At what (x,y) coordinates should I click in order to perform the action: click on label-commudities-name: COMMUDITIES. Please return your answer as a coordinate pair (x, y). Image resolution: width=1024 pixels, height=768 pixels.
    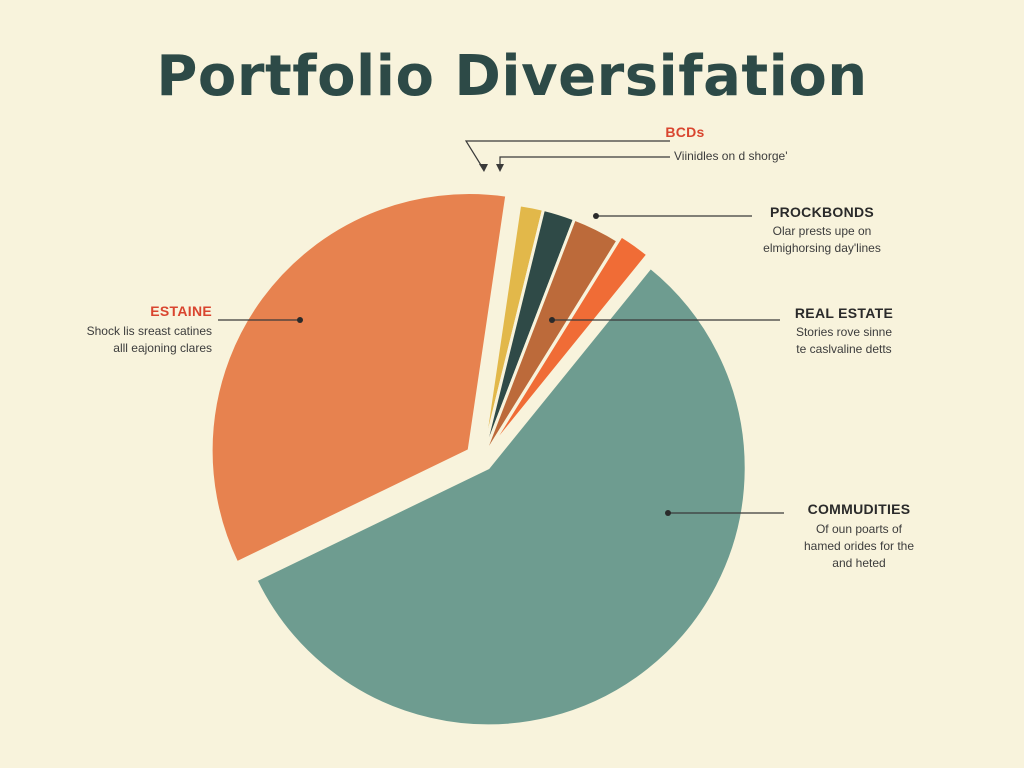
    Looking at the image, I should click on (859, 509).